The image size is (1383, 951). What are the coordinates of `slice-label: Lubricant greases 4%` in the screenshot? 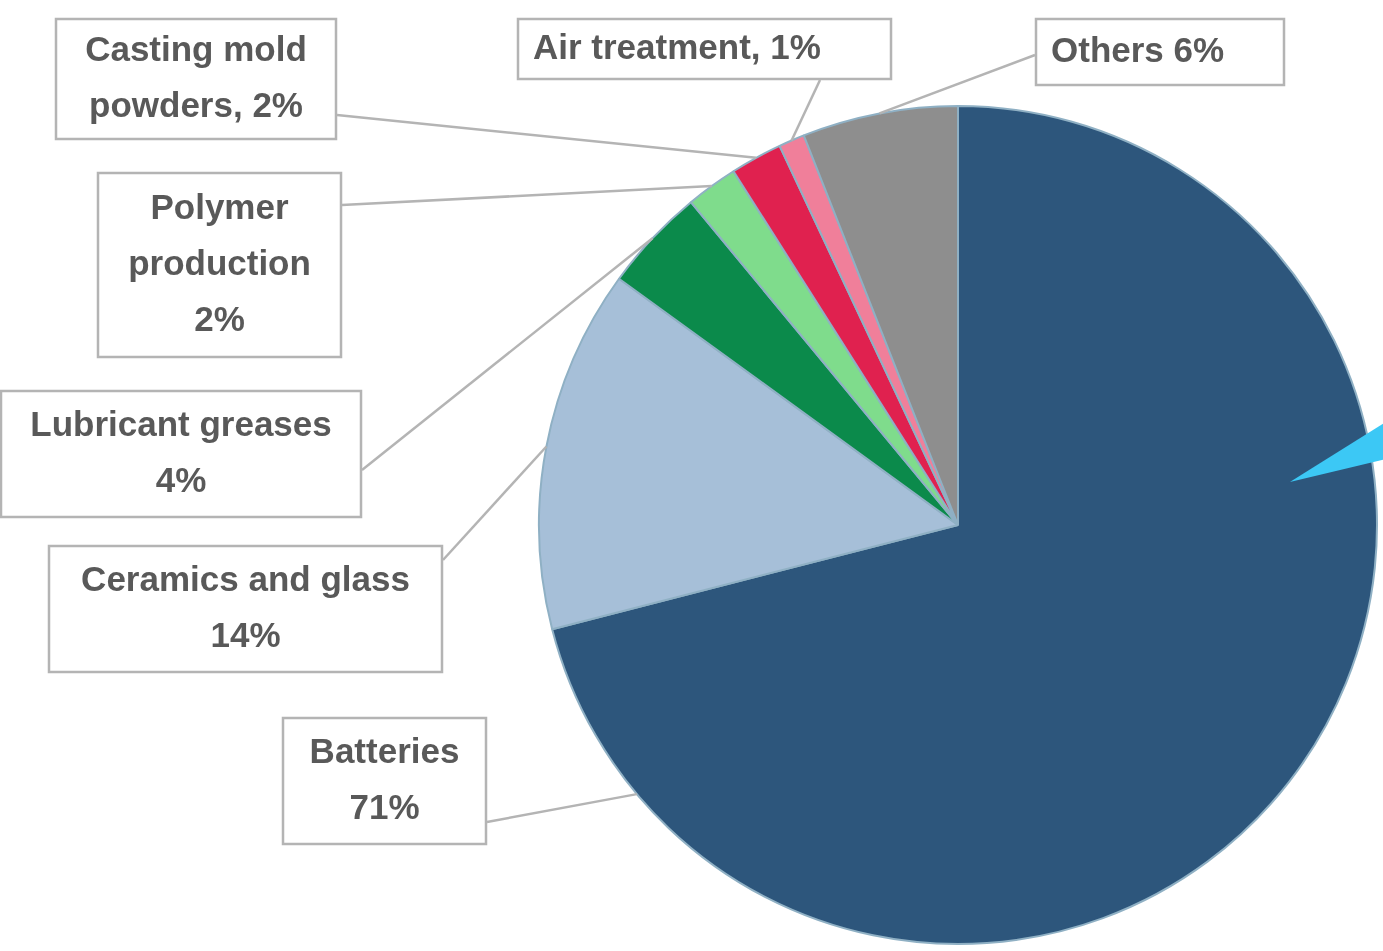 It's located at (181, 451).